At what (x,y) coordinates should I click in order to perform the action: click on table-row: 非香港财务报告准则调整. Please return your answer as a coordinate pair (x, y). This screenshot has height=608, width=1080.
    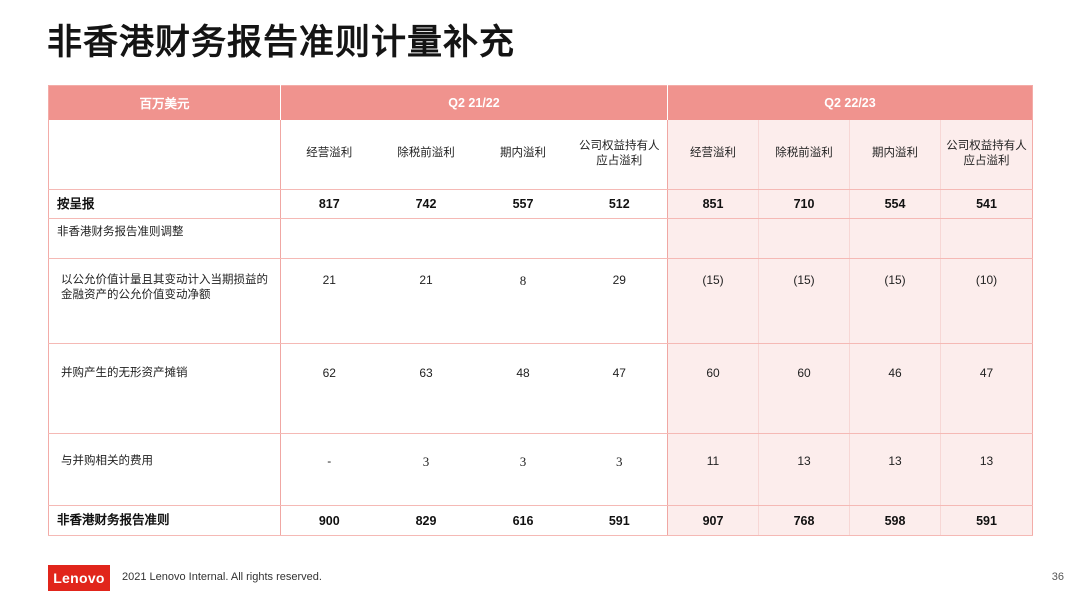
    Looking at the image, I should click on (540, 238).